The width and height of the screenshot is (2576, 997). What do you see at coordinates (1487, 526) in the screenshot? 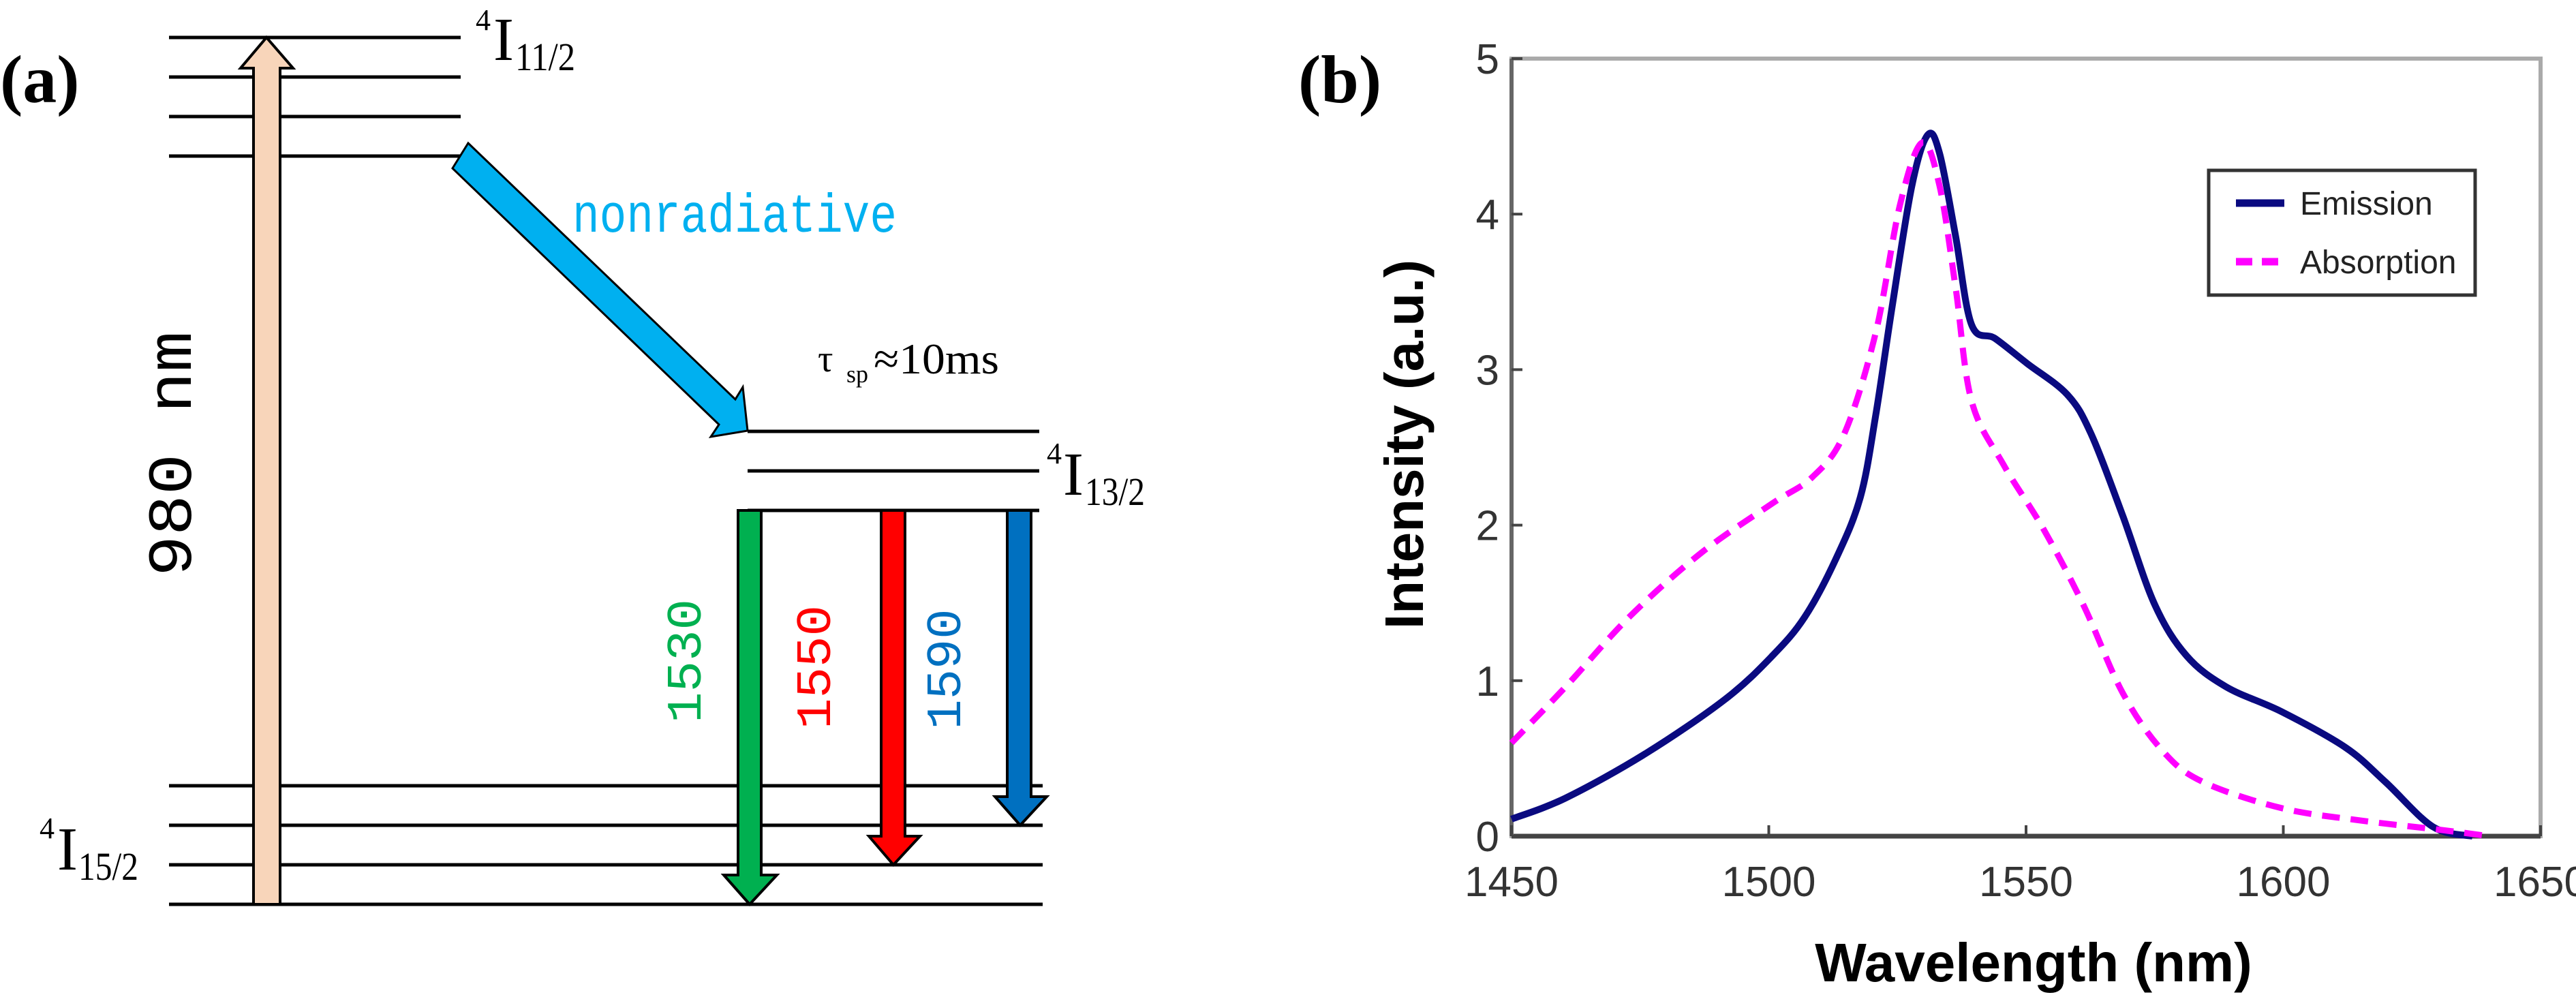
I see `y-tick-label: 2` at bounding box center [1487, 526].